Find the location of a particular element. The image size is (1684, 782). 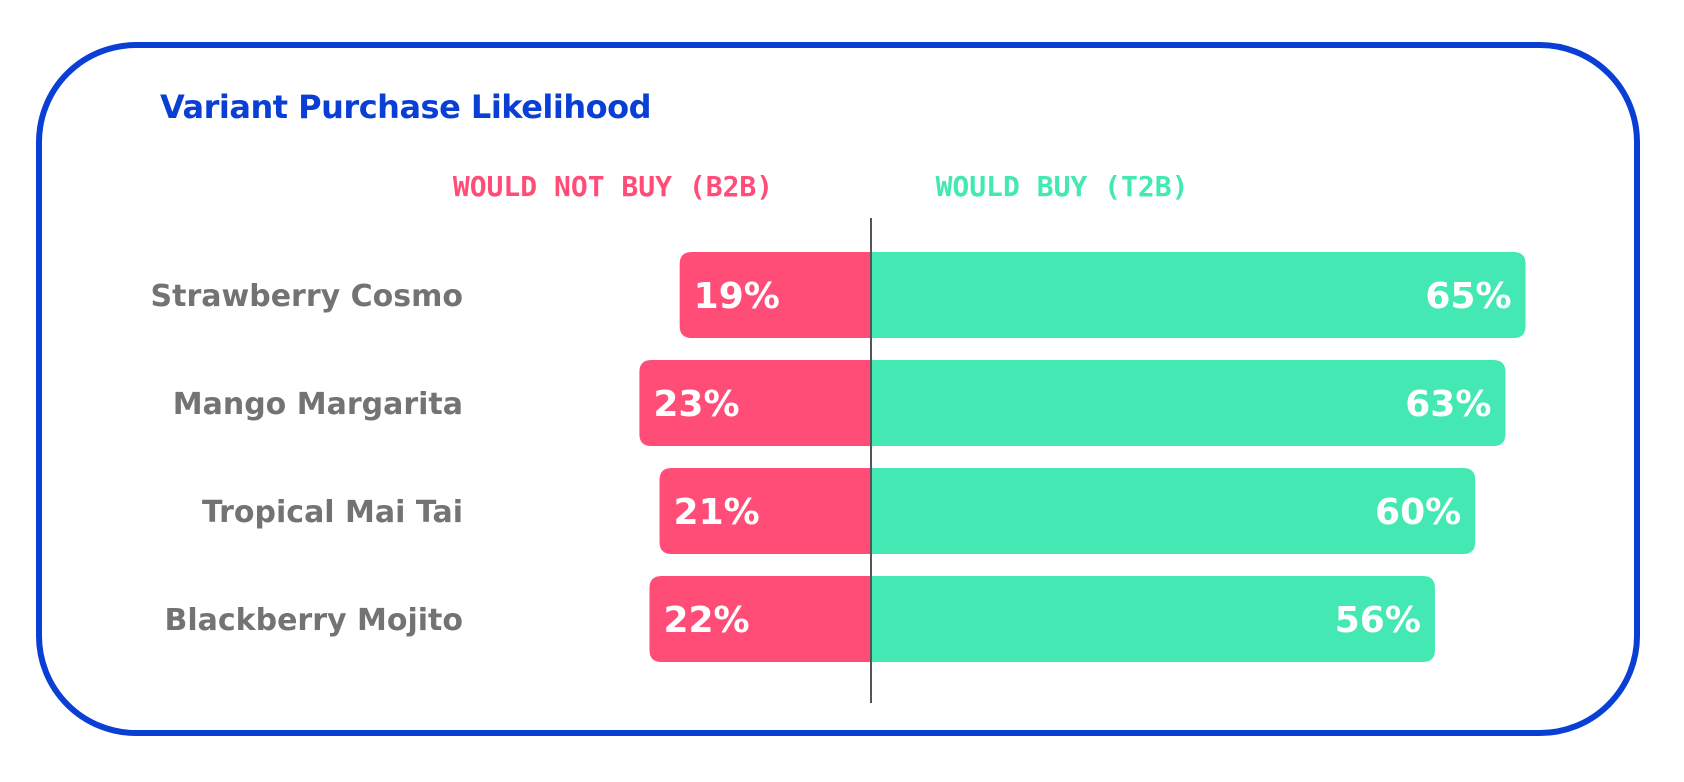

data-label-would-not-buy: 23% is located at coordinates (696, 404).